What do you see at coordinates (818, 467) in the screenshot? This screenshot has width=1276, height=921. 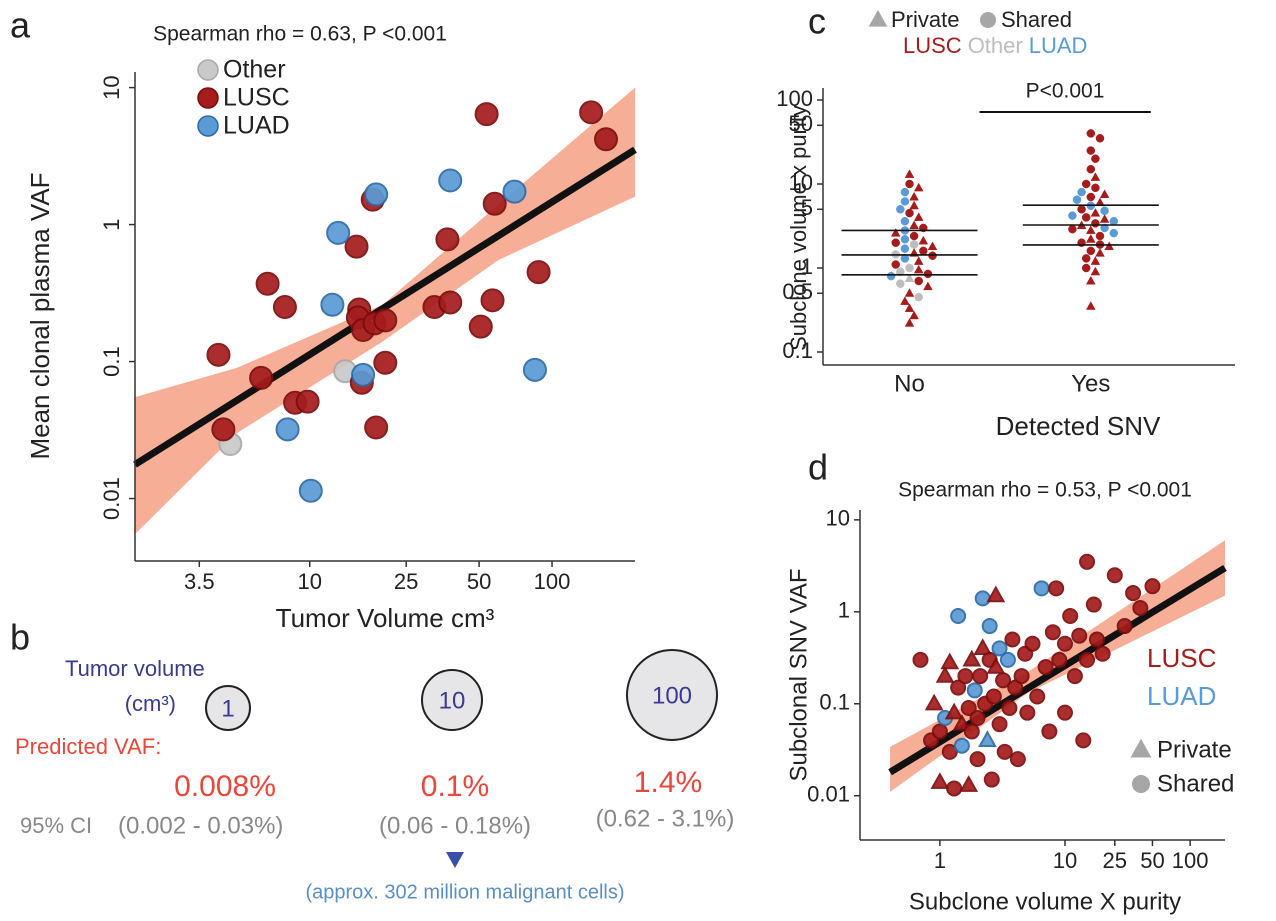 I see `panel-label: d` at bounding box center [818, 467].